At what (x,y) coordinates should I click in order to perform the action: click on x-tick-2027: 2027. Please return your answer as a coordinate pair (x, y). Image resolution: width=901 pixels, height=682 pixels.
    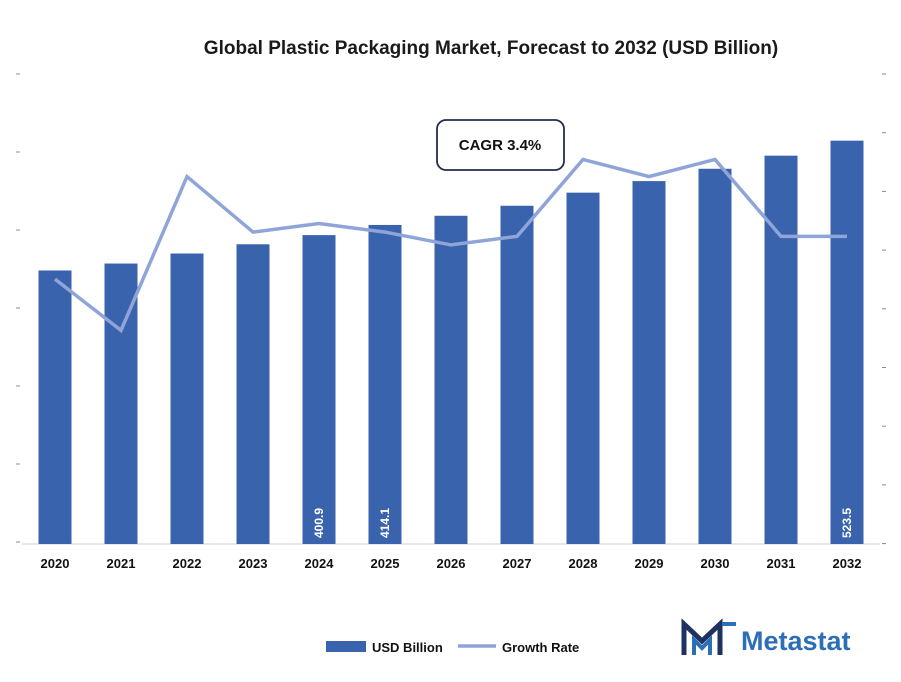
    Looking at the image, I should click on (517, 563).